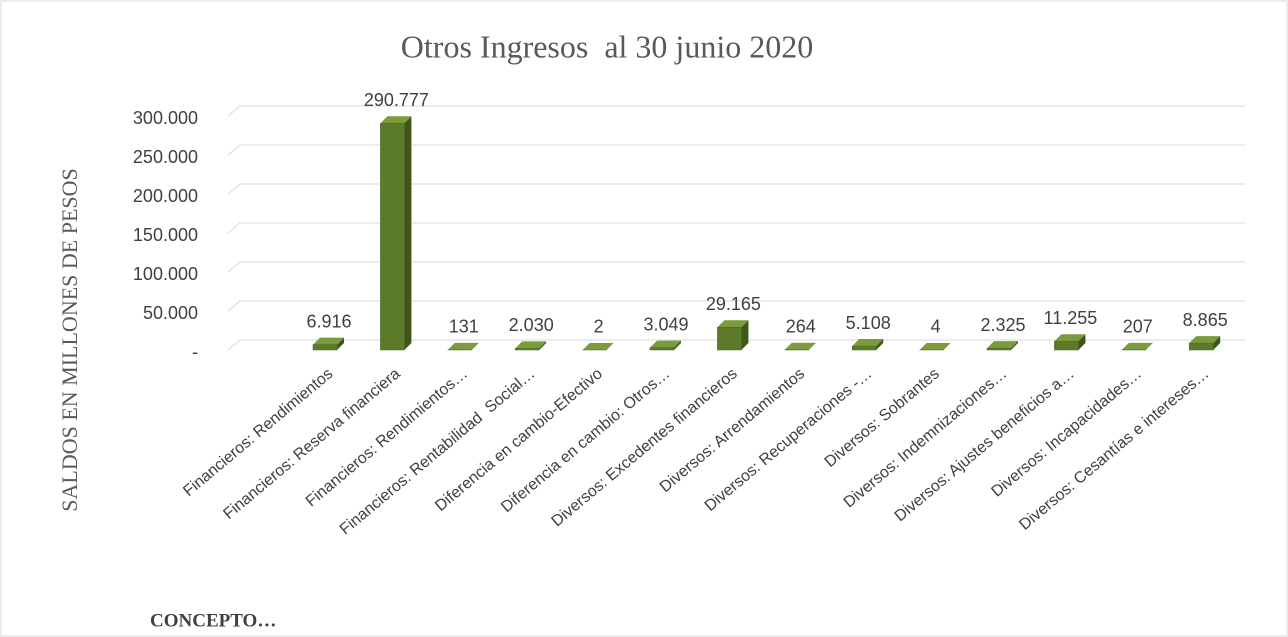 The image size is (1288, 637). Describe the element at coordinates (165, 118) in the screenshot. I see `y-tick-label: 300.000` at that location.